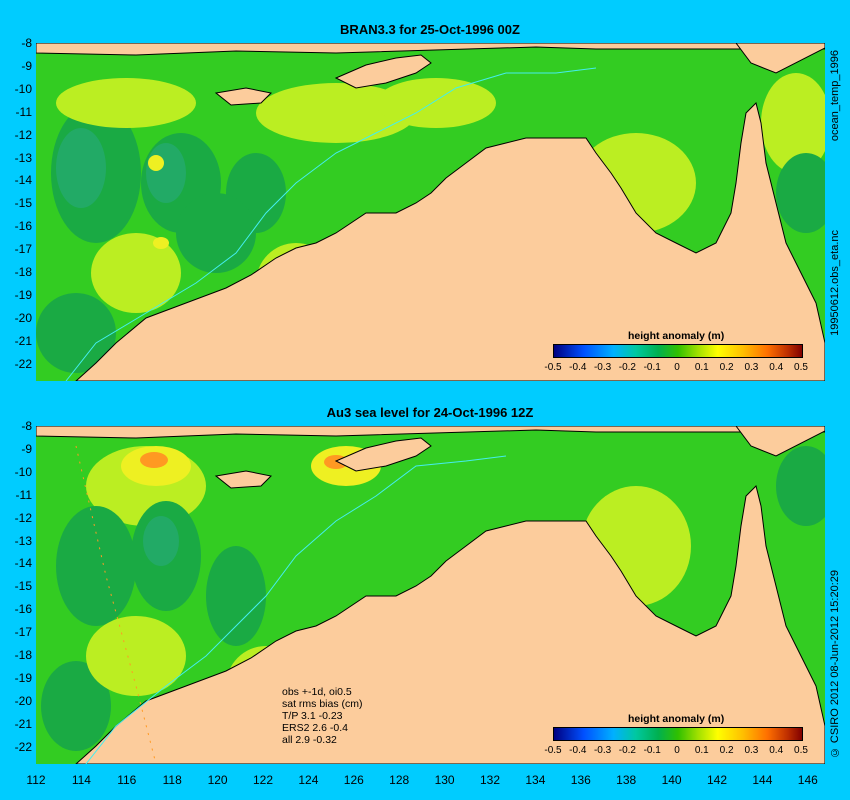 Image resolution: width=850 pixels, height=800 pixels. Describe the element at coordinates (399, 780) in the screenshot. I see `x-tick-label: 128` at that location.